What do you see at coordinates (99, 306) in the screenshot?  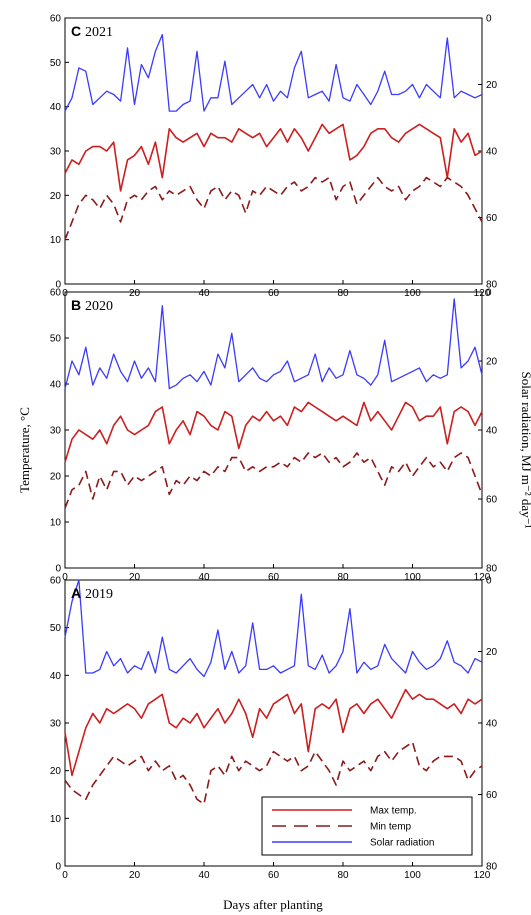 I see `panel-year: 2020` at bounding box center [99, 306].